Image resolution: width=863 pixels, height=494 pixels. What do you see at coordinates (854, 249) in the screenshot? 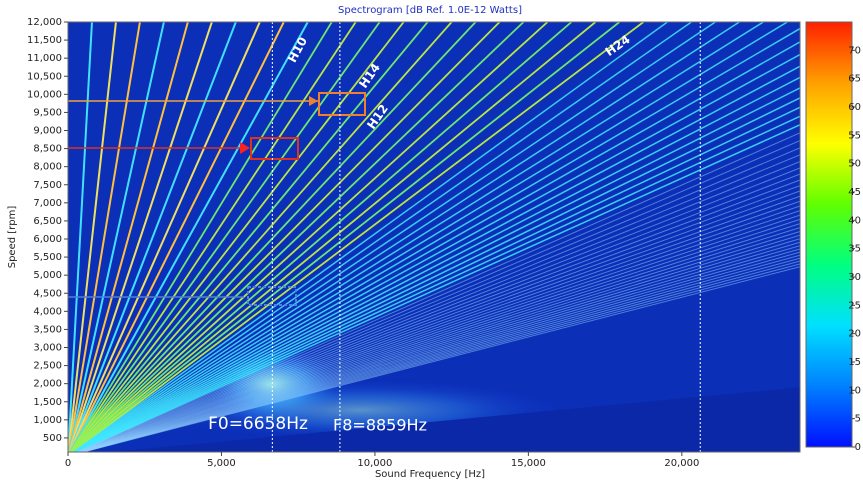
I see `colorbar-tick-label: 35` at bounding box center [854, 249].